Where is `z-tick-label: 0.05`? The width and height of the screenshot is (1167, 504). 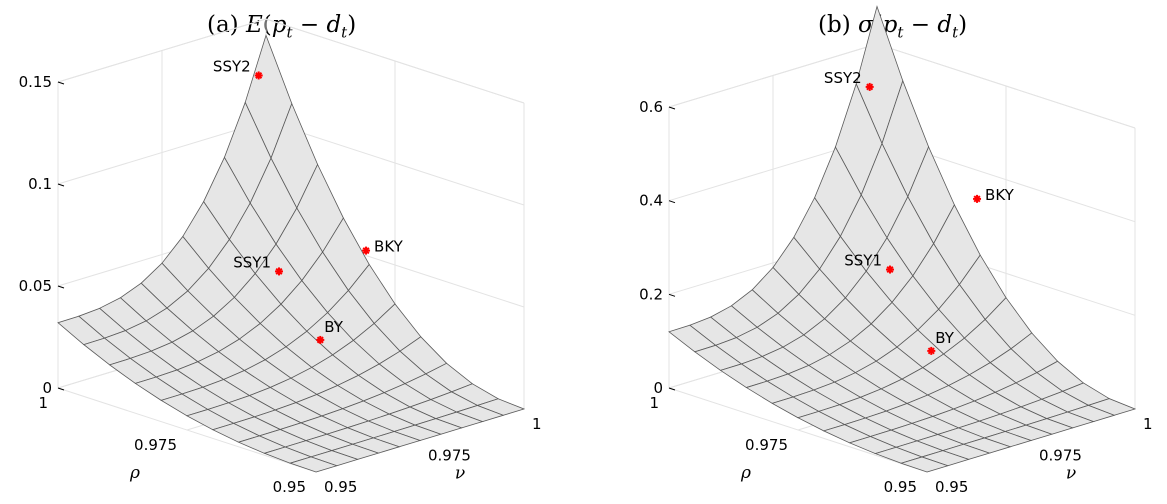
z-tick-label: 0.05 is located at coordinates (35, 286).